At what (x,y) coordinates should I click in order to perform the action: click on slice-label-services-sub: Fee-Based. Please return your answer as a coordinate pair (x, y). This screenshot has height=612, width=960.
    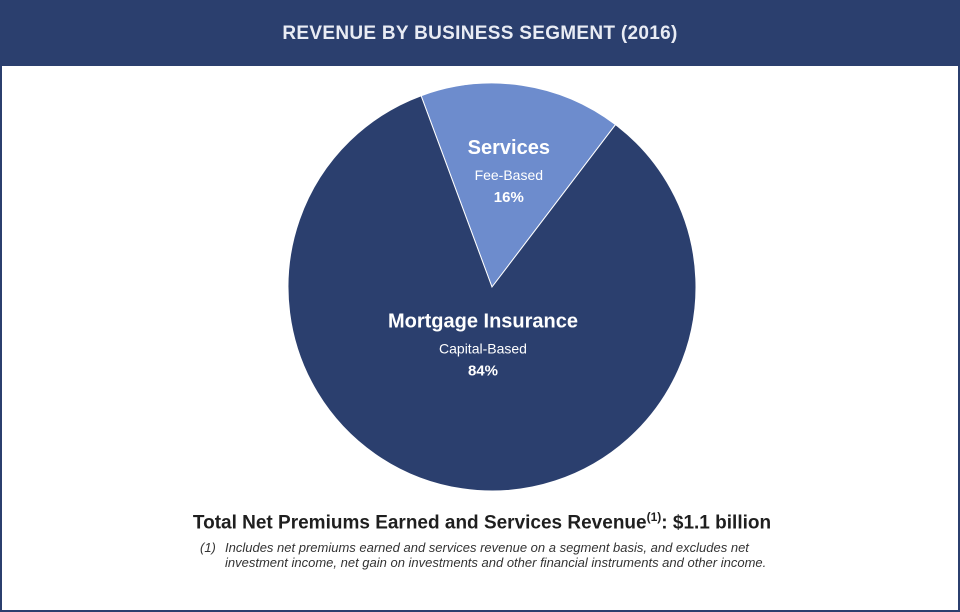
    Looking at the image, I should click on (509, 175).